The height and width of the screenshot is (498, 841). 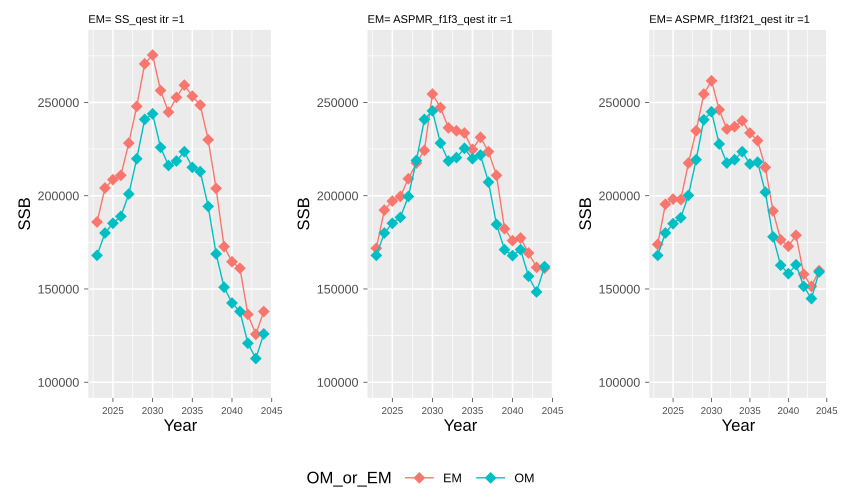 What do you see at coordinates (750, 410) in the screenshot?
I see `x-tick-label: 2035` at bounding box center [750, 410].